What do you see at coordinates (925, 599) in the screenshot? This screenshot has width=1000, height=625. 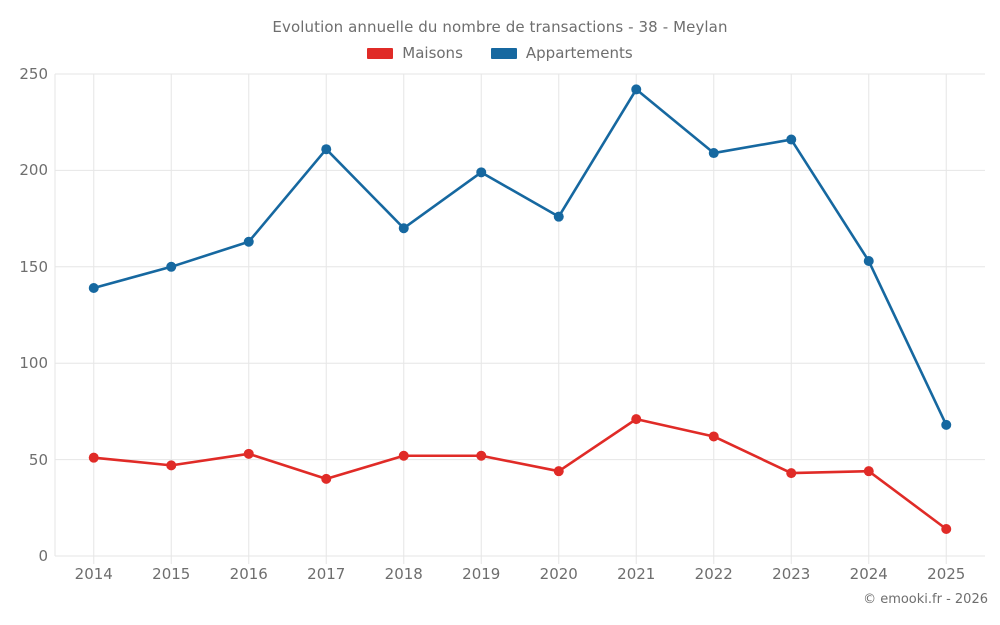 I see `footer-credit: © emooki.fr - 2026` at bounding box center [925, 599].